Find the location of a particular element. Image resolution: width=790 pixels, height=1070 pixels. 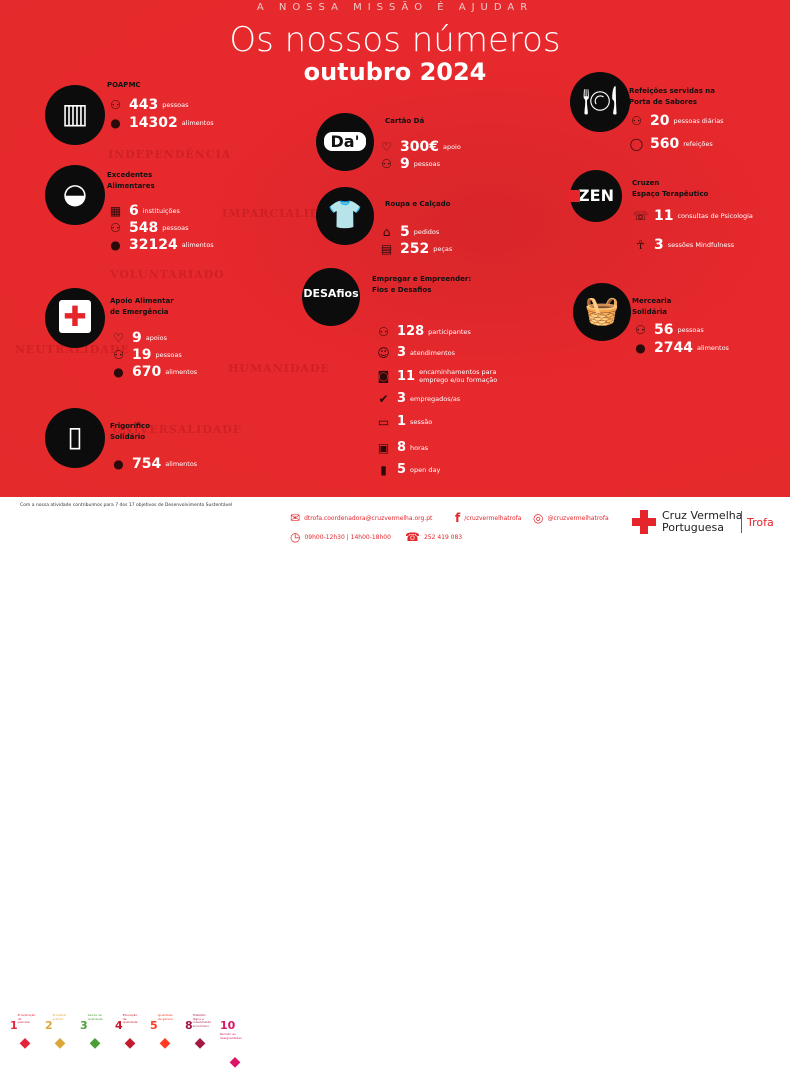

sdg-goal-2: 2Erradicar a fome ◆ is located at coordinates (60, 1032).